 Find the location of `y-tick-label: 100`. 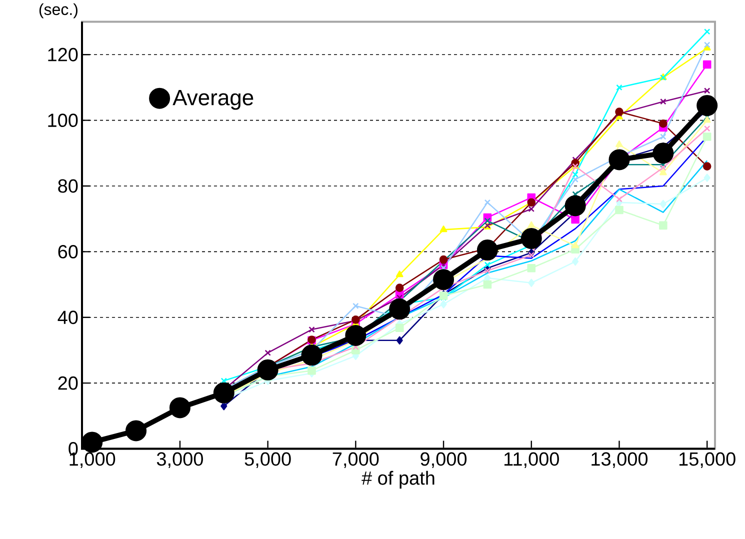

y-tick-label: 100 is located at coordinates (63, 121).